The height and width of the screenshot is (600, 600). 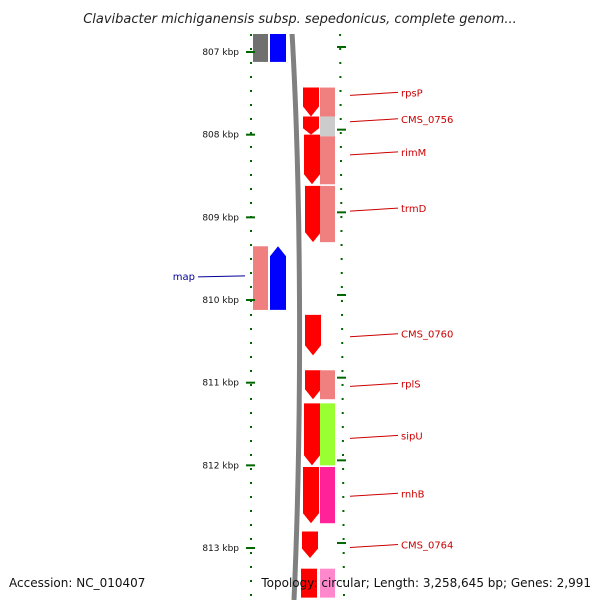 What do you see at coordinates (220, 136) in the screenshot?
I see `tick-label: 808 kbp` at bounding box center [220, 136].